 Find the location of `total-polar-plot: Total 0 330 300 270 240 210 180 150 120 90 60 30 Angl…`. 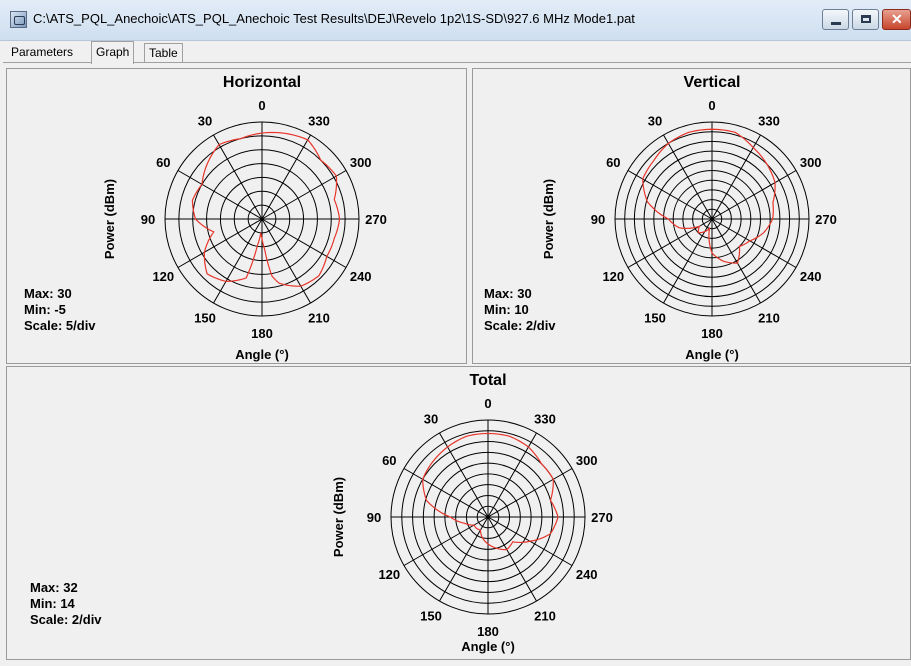

total-polar-plot: Total 0 330 300 270 240 210 180 150 120 90 60 30 Angl… is located at coordinates (472, 513).